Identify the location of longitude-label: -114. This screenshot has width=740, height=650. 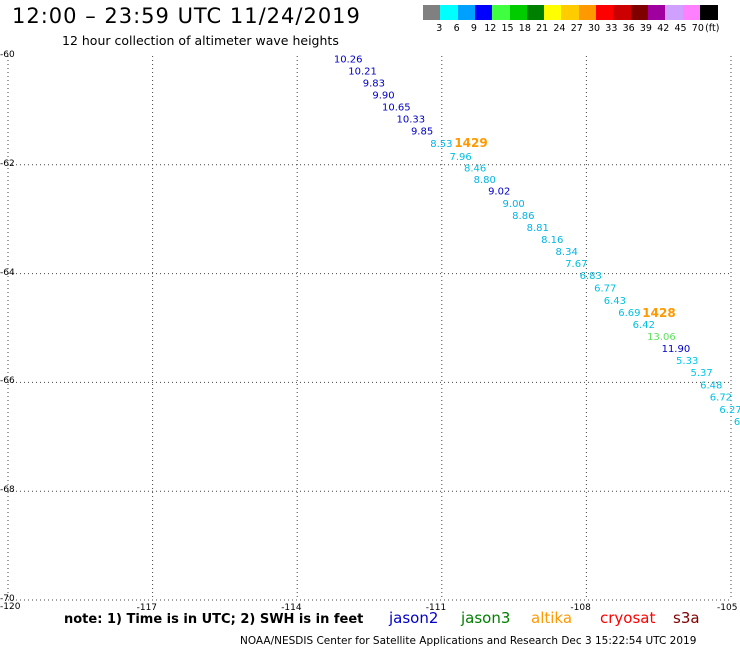
(291, 608).